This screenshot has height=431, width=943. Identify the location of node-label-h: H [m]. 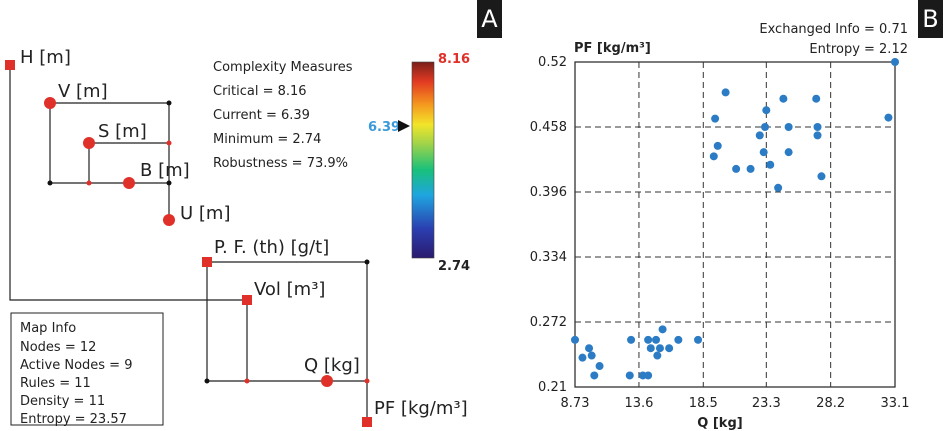
(45, 57).